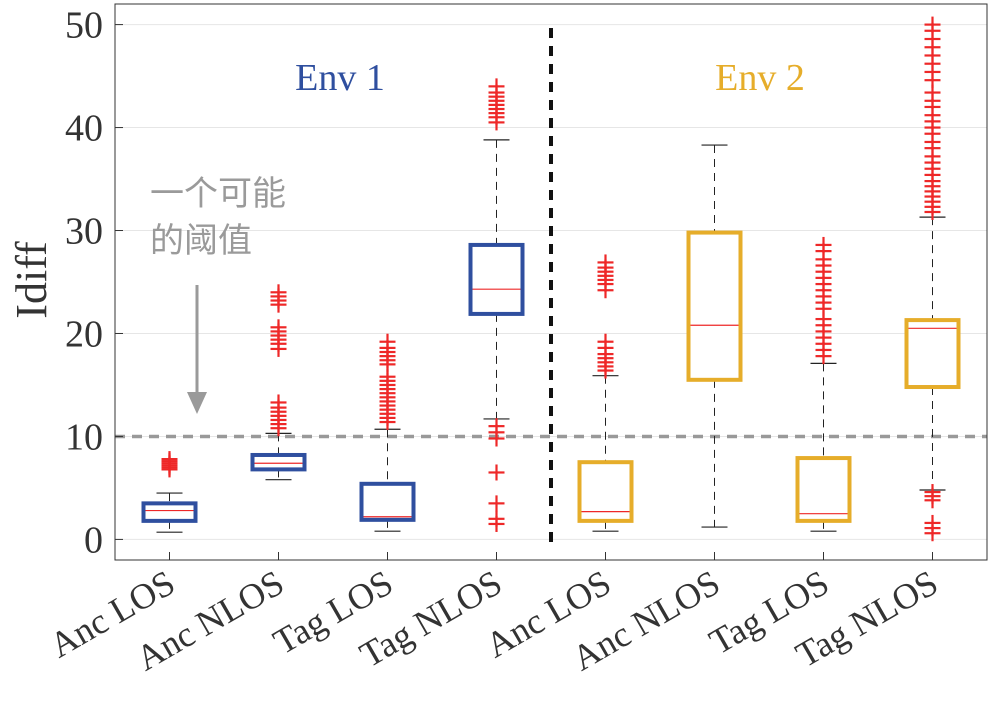 The image size is (995, 714). I want to click on threshold-arrow, so click(197, 349).